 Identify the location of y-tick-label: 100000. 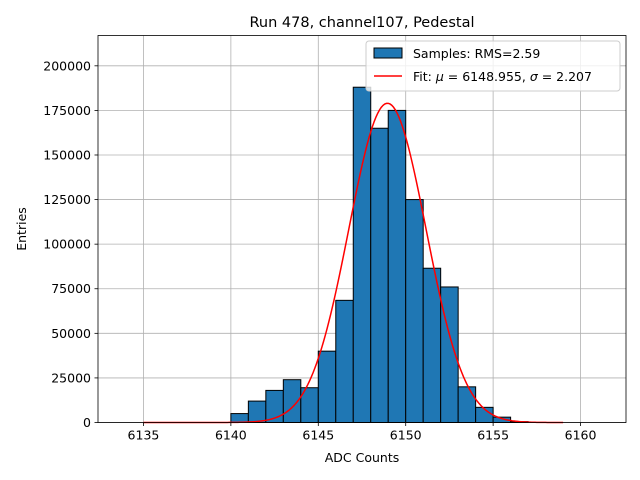
(67, 244).